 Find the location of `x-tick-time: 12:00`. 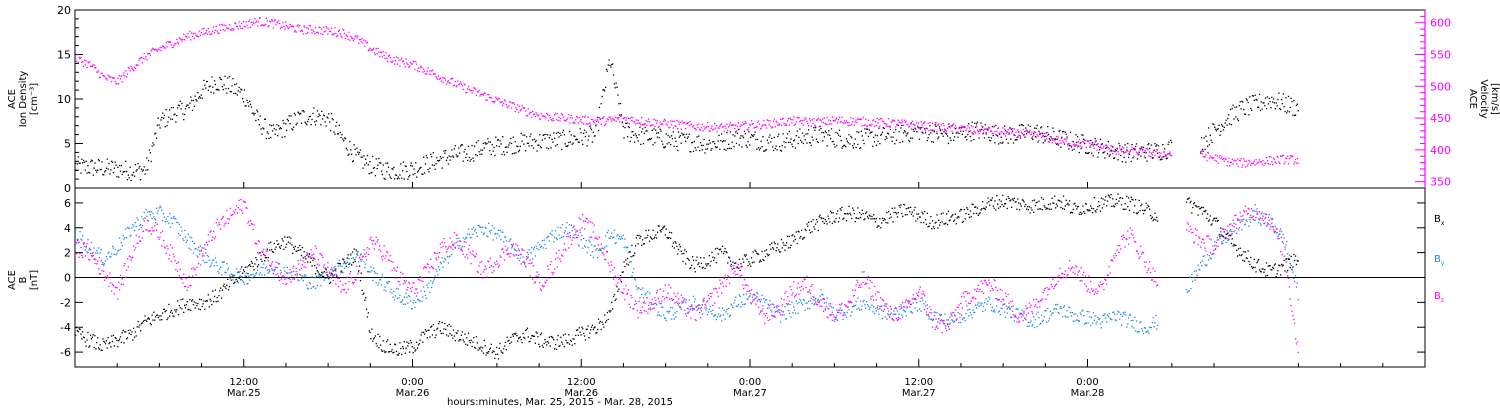

x-tick-time: 12:00 is located at coordinates (243, 382).